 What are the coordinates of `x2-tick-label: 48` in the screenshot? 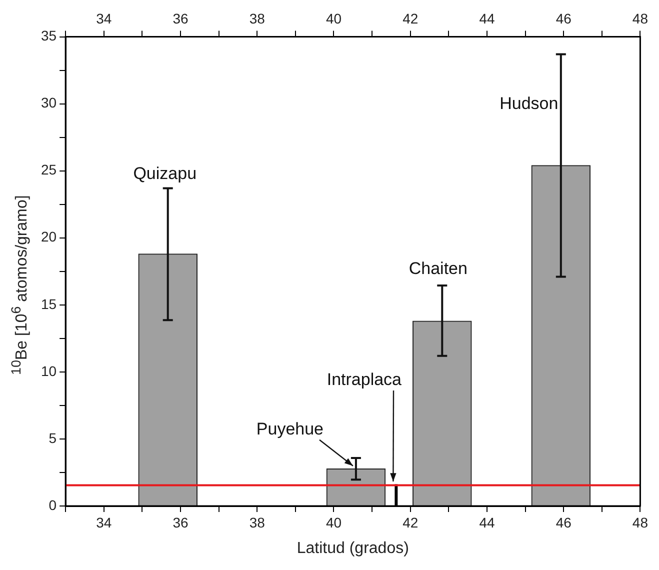 It's located at (640, 18).